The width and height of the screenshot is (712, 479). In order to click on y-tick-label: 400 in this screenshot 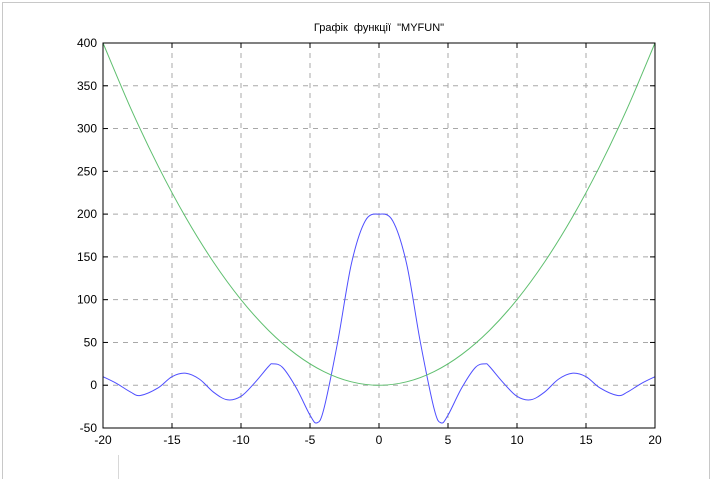, I will do `click(87, 43)`.